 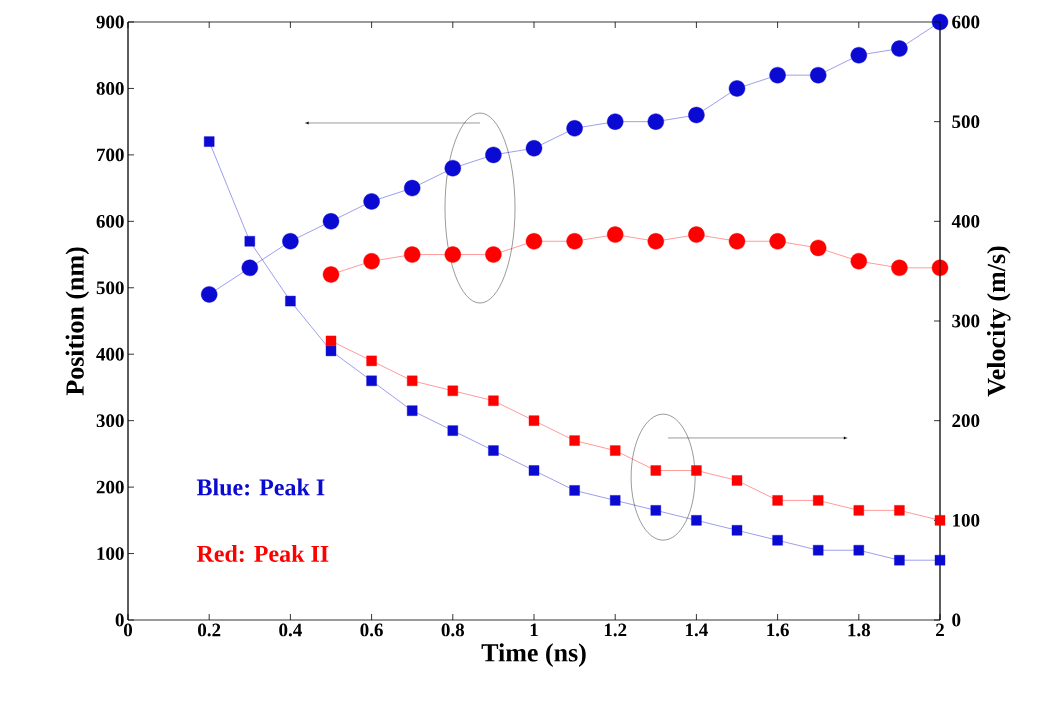 What do you see at coordinates (77, 321) in the screenshot?
I see `y-axis-title: Position (nm)` at bounding box center [77, 321].